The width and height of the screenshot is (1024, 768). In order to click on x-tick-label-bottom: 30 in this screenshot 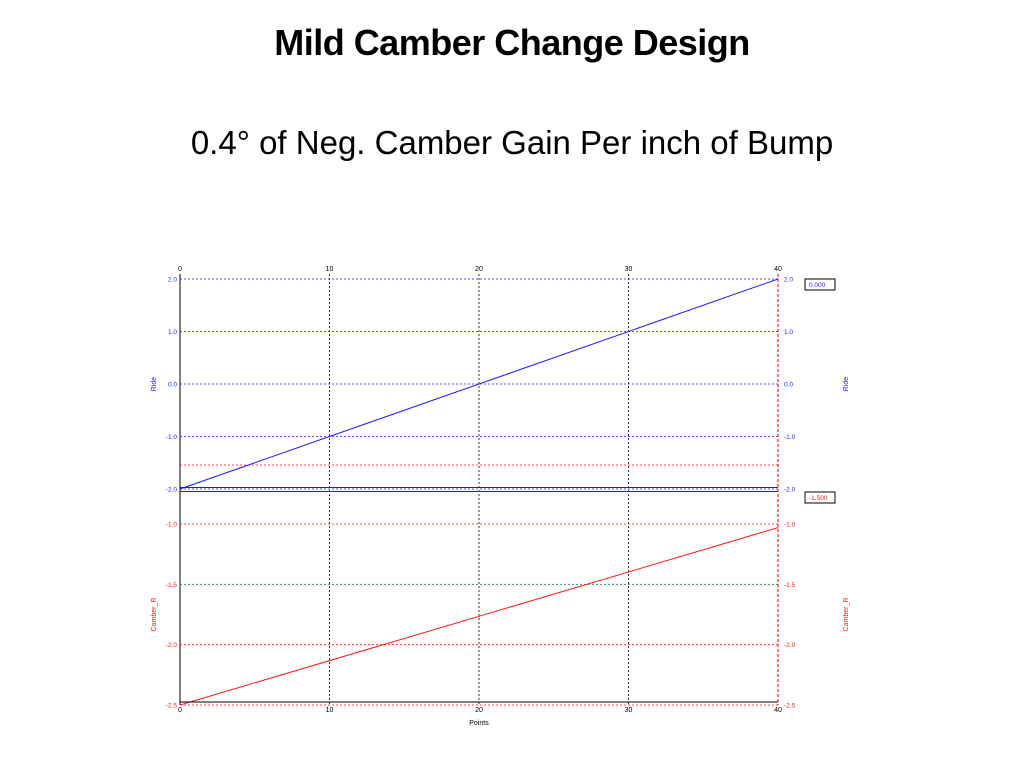, I will do `click(629, 710)`.